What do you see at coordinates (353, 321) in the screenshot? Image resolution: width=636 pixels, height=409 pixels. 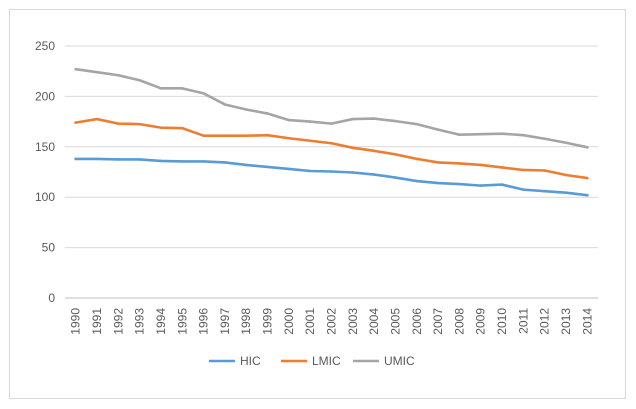 I see `x-tick-label: 2003` at bounding box center [353, 321].